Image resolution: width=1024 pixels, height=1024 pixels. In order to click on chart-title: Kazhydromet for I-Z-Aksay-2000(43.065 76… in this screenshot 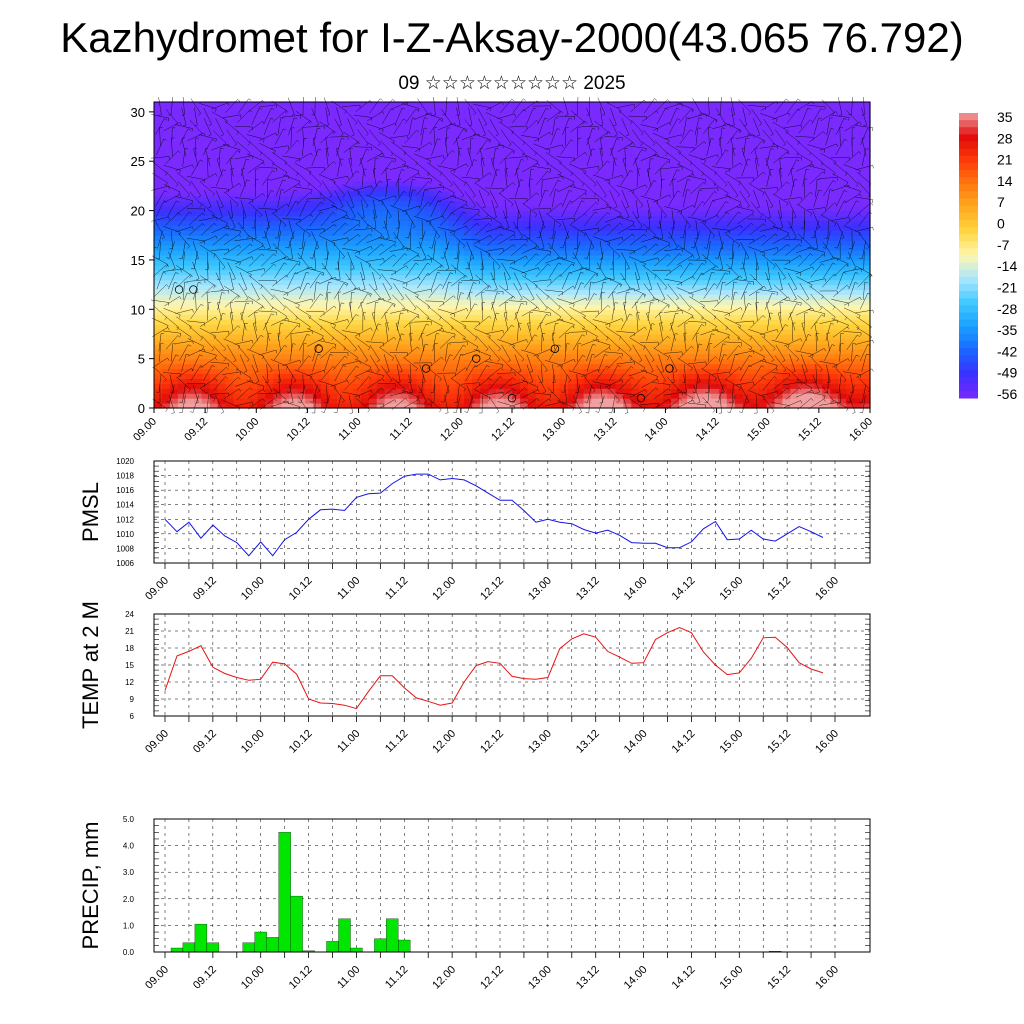, I will do `click(512, 37)`.